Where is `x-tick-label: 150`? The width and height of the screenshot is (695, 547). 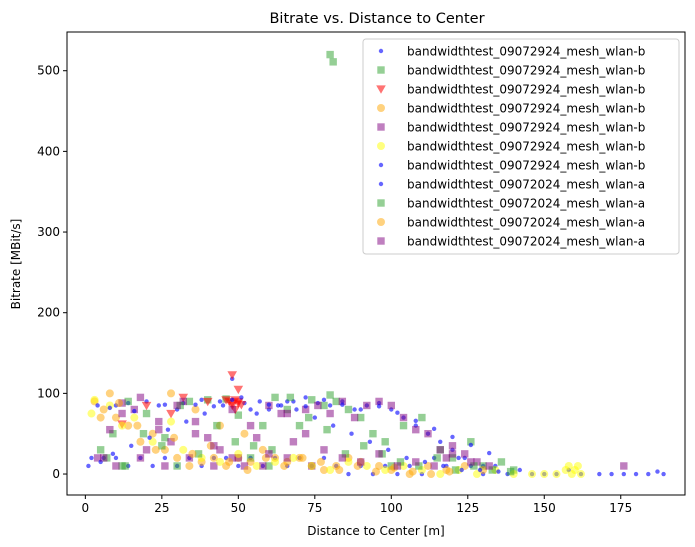
x-tick-label: 150 is located at coordinates (544, 508).